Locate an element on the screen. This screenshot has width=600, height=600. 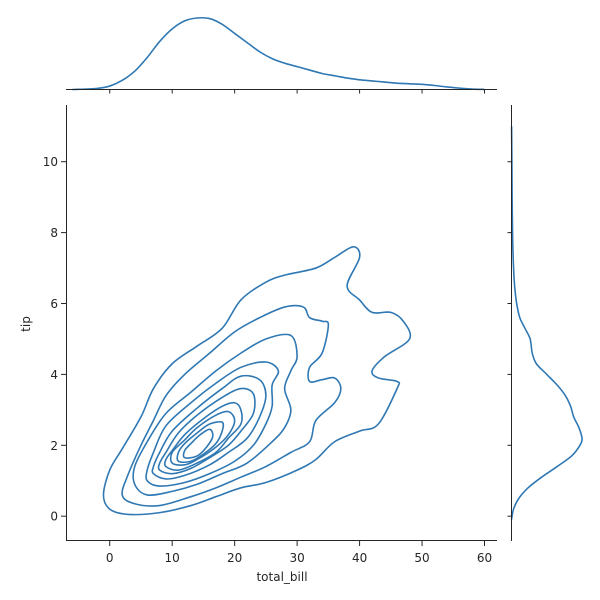
x-tick-label: 20 is located at coordinates (234, 558).